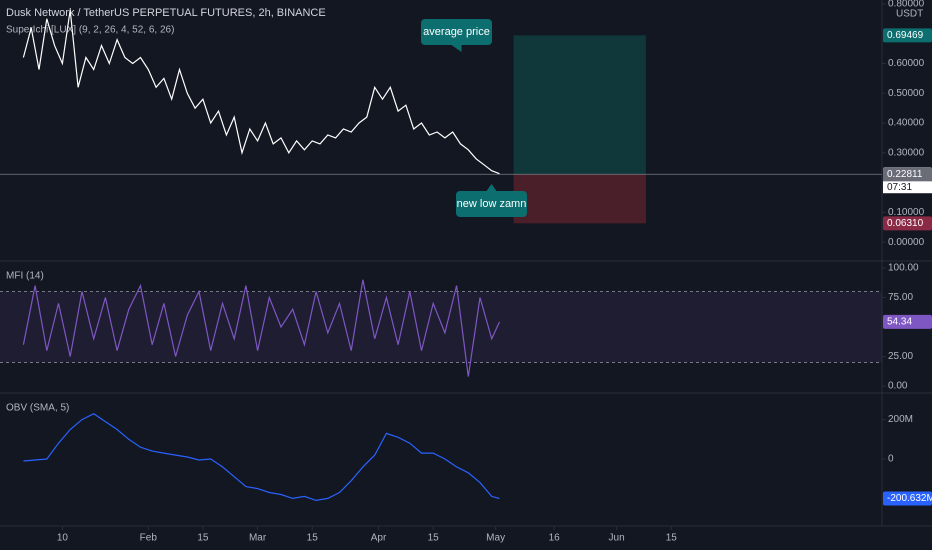  Describe the element at coordinates (906, 212) in the screenshot. I see `y-tick-label: 0.10000` at that location.